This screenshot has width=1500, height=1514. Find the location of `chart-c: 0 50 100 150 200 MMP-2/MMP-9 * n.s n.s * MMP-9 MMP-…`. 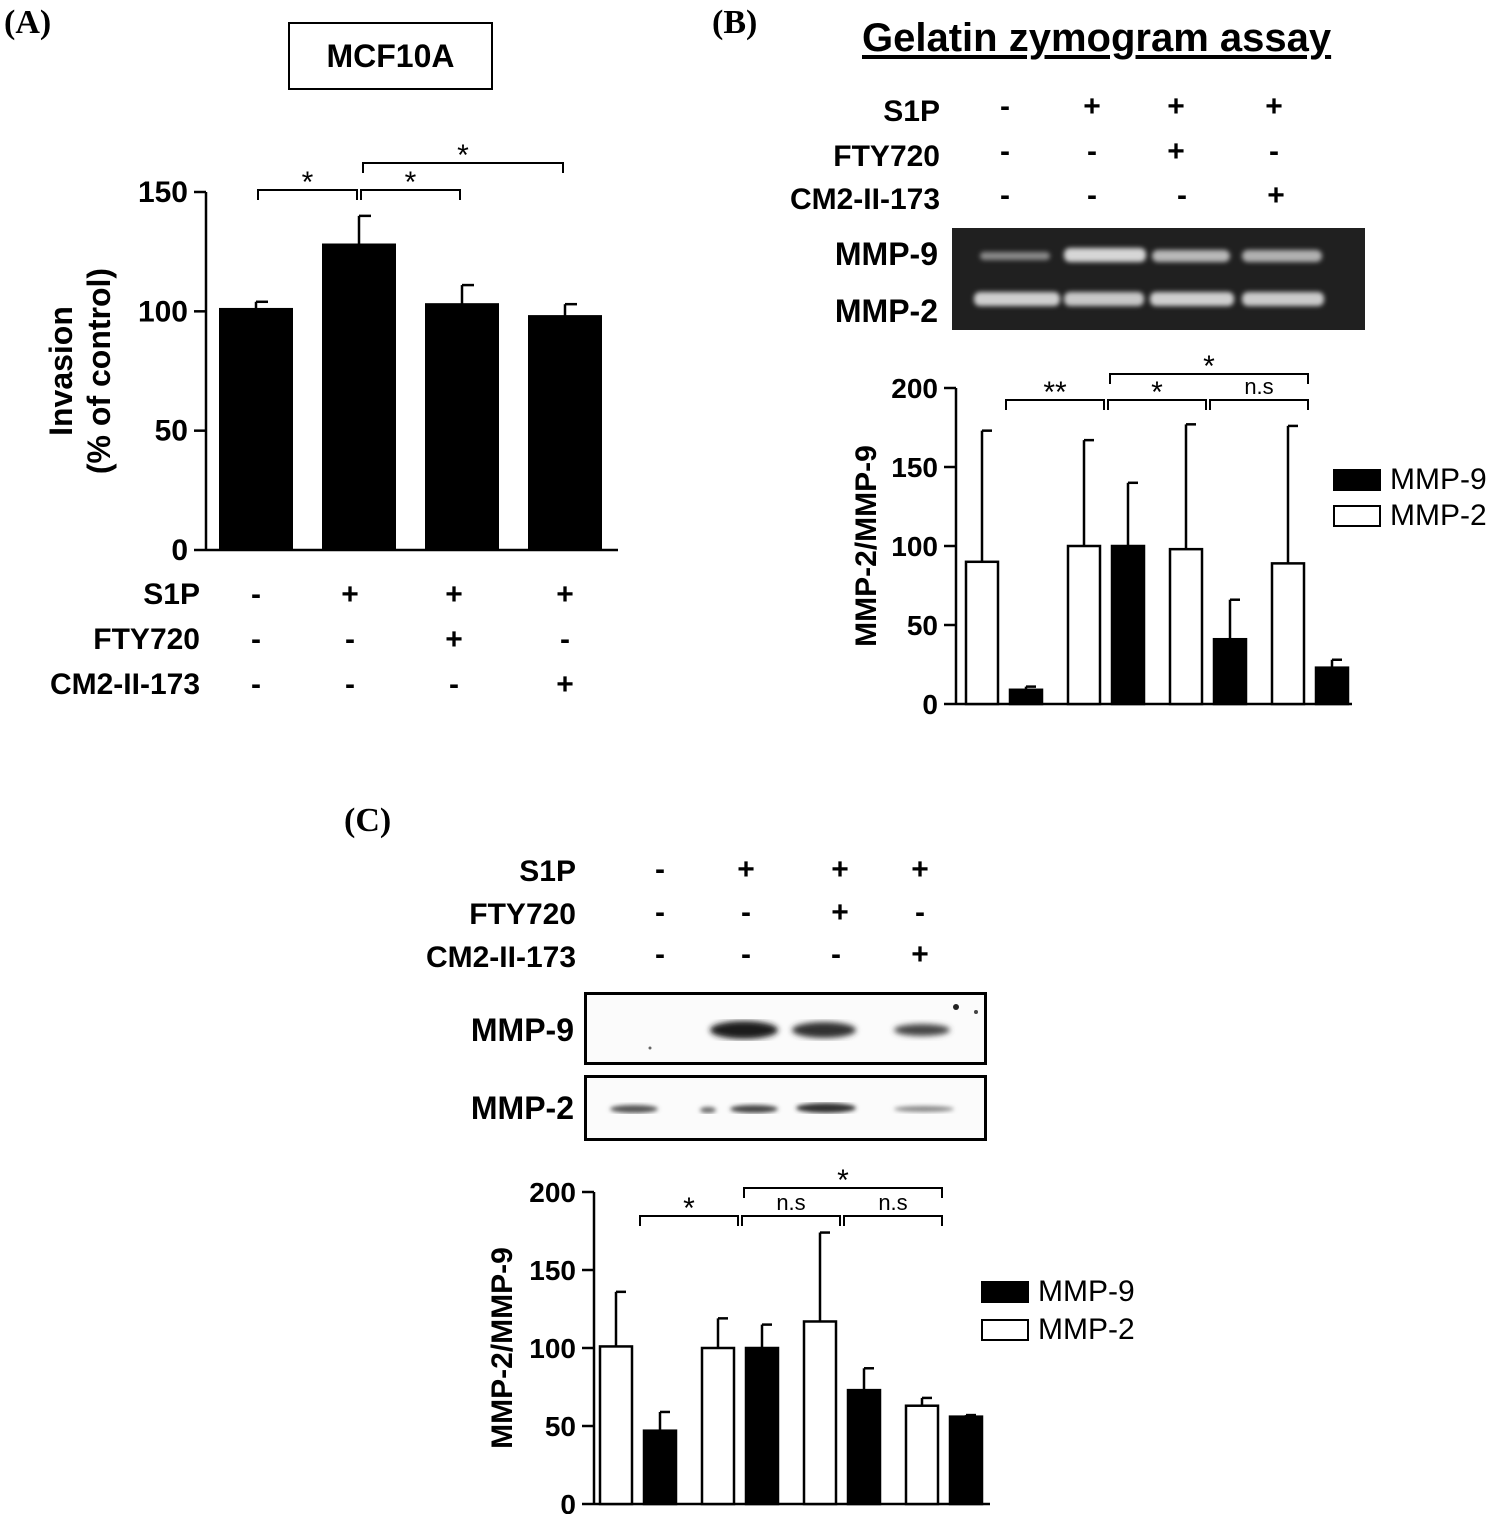

chart-c: 0 50 100 150 200 MMP-2/MMP-9 * n.s n.s * MMP-9 MMP-… is located at coordinates (810, 1339).